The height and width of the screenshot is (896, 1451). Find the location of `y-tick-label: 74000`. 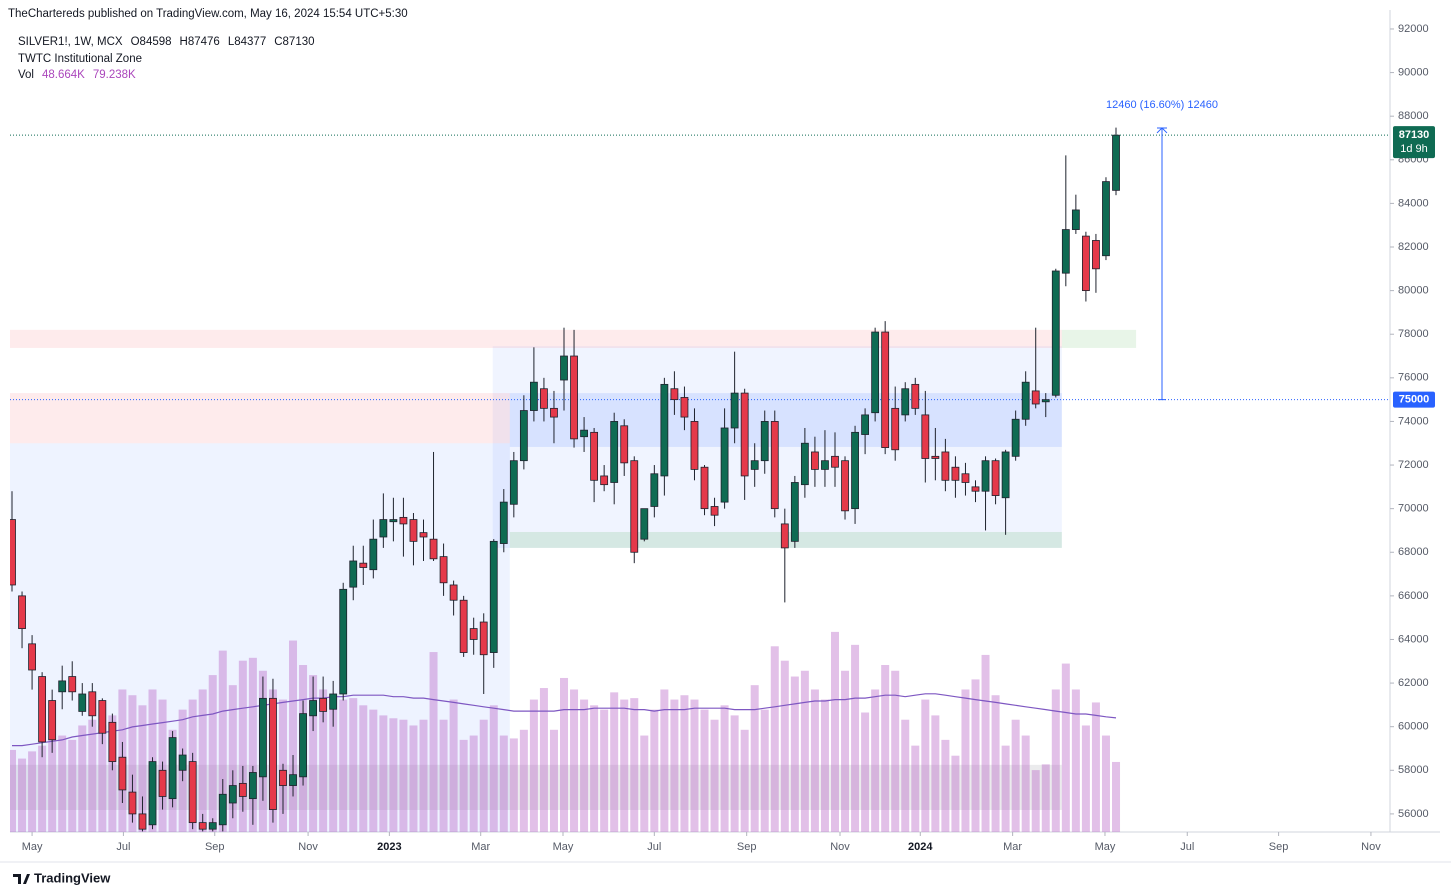

y-tick-label: 74000 is located at coordinates (1413, 421).